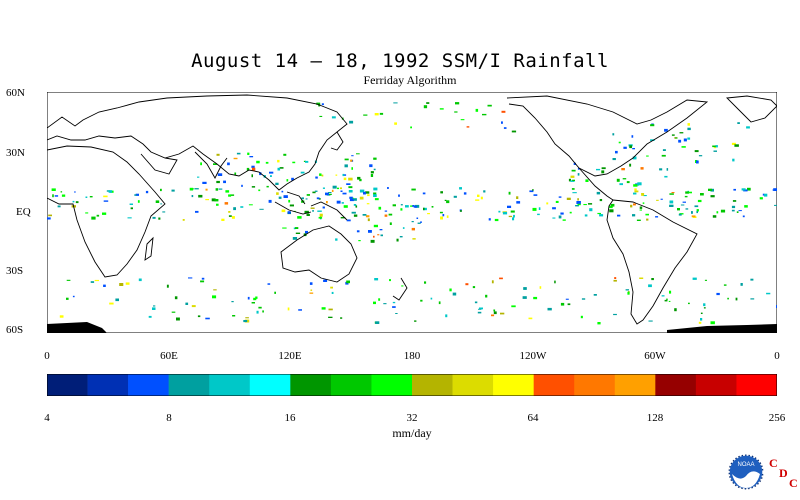 The height and width of the screenshot is (500, 800). Describe the element at coordinates (412, 418) in the screenshot. I see `colorbar-tick-32: 32` at that location.